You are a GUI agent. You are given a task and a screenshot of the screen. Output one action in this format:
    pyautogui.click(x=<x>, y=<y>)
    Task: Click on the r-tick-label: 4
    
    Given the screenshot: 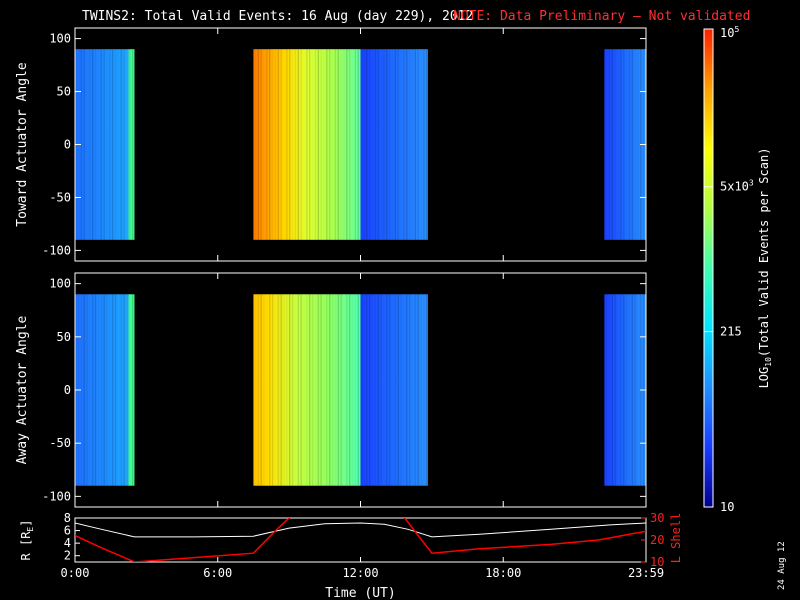 What is the action you would take?
    pyautogui.click(x=67, y=543)
    